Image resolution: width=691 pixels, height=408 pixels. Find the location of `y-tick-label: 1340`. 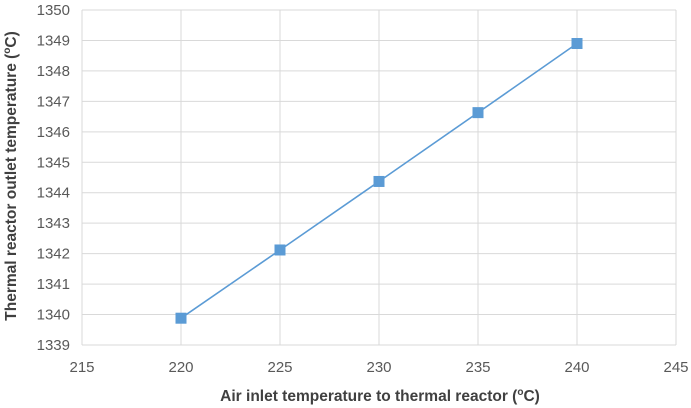

y-tick-label: 1340 is located at coordinates (53, 315).